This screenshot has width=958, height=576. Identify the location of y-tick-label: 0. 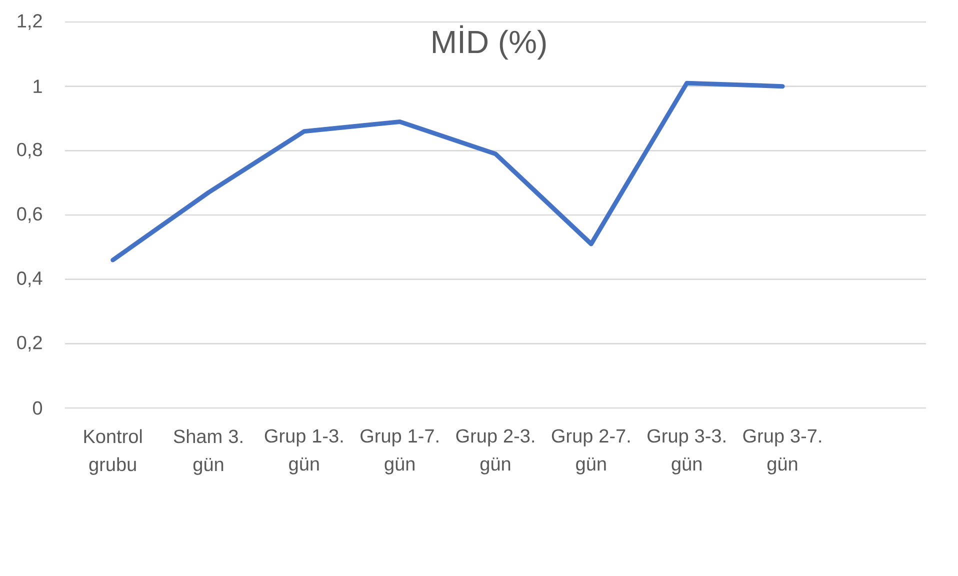
(37, 408).